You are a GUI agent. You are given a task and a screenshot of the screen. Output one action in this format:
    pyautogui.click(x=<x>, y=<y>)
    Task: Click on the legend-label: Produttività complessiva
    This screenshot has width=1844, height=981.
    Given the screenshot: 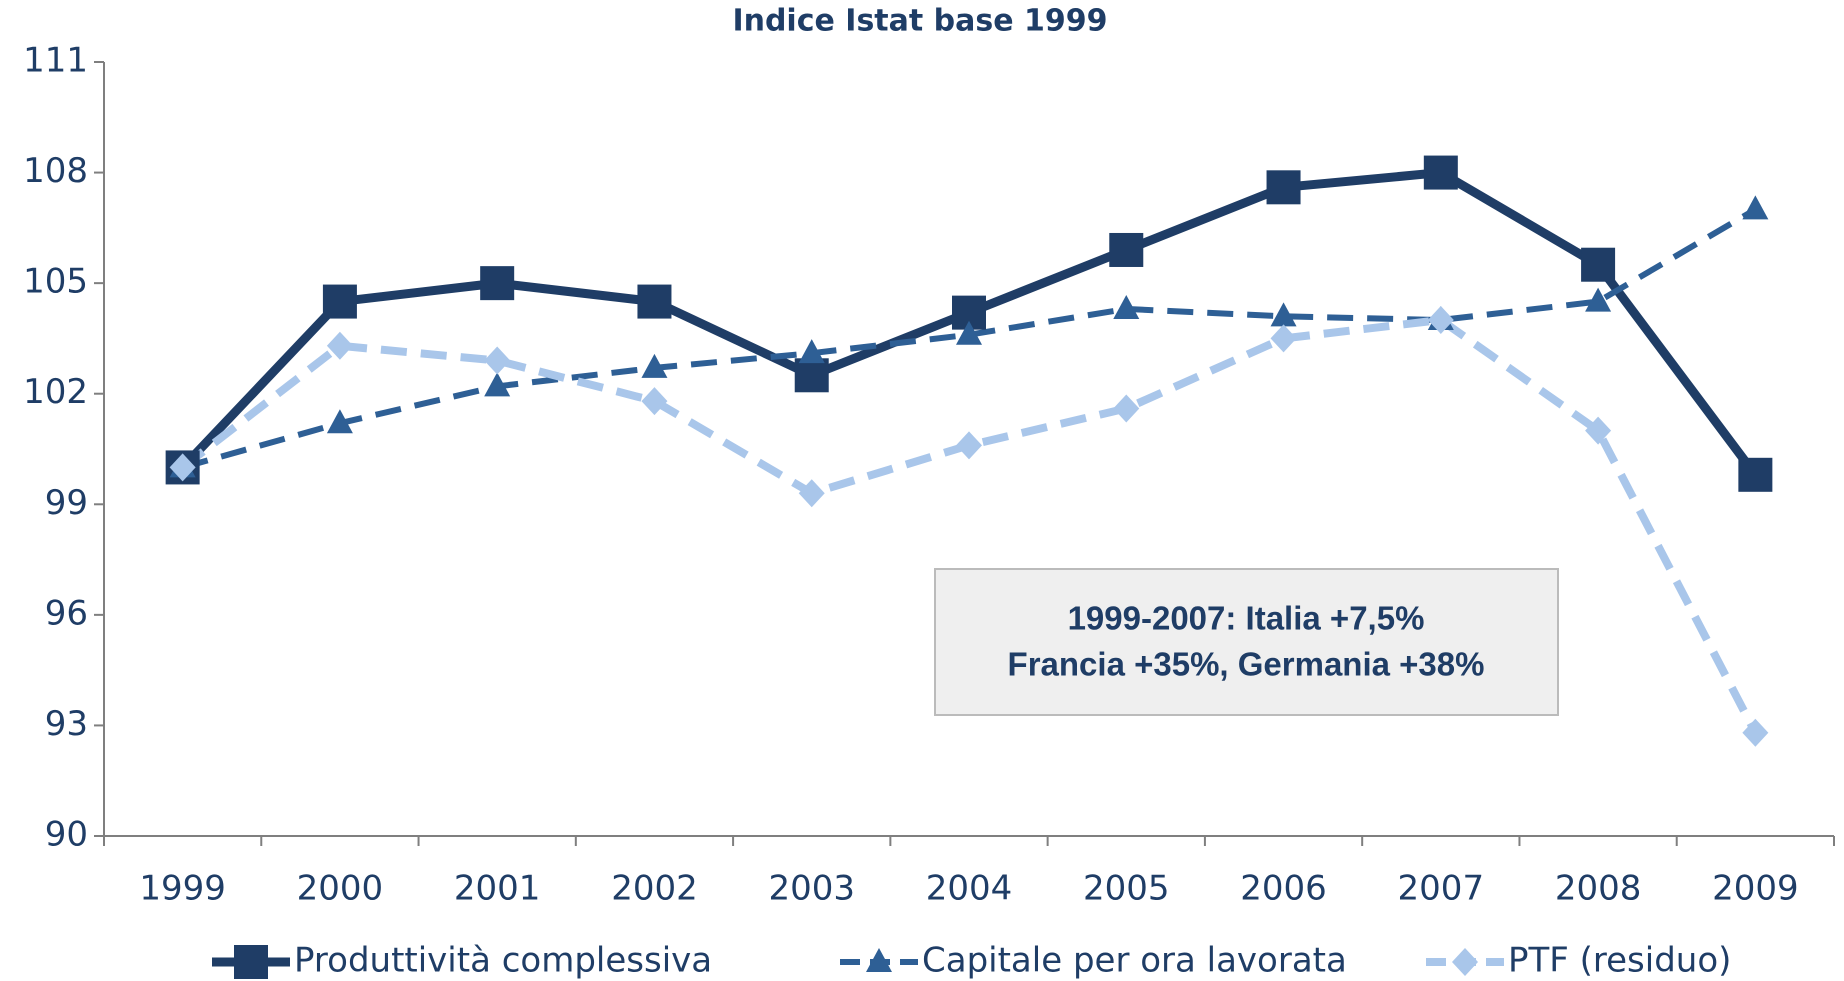 What is the action you would take?
    pyautogui.click(x=503, y=961)
    